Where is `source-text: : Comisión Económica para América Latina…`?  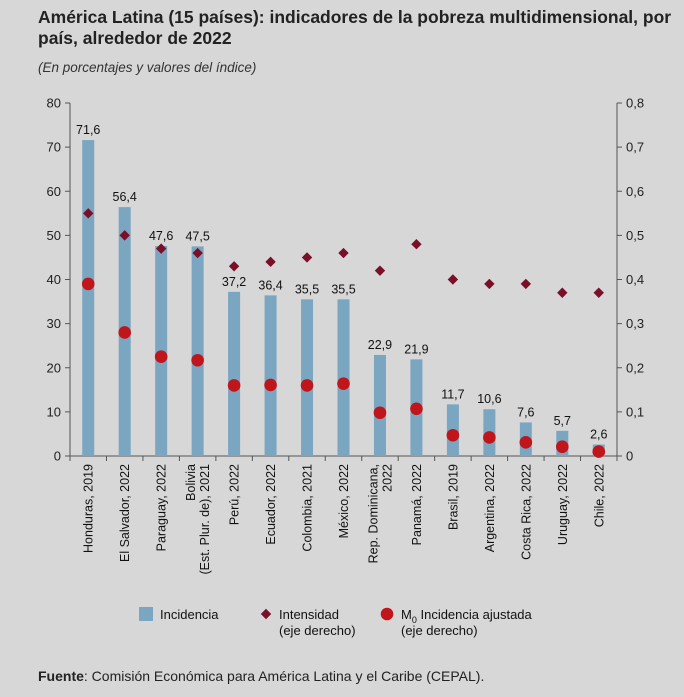
source-text: : Comisión Económica para América Latina… is located at coordinates (284, 676).